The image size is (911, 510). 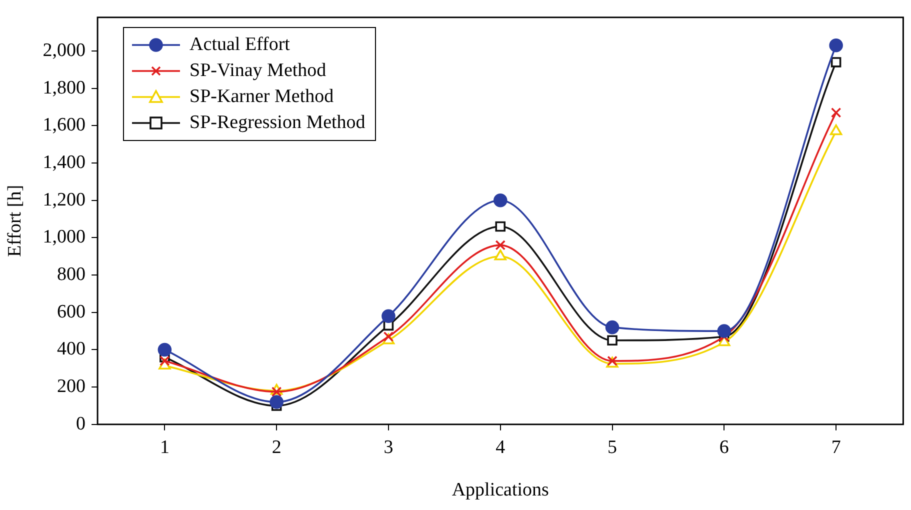 I want to click on y-axis-title: Effort [h], so click(x=15, y=220).